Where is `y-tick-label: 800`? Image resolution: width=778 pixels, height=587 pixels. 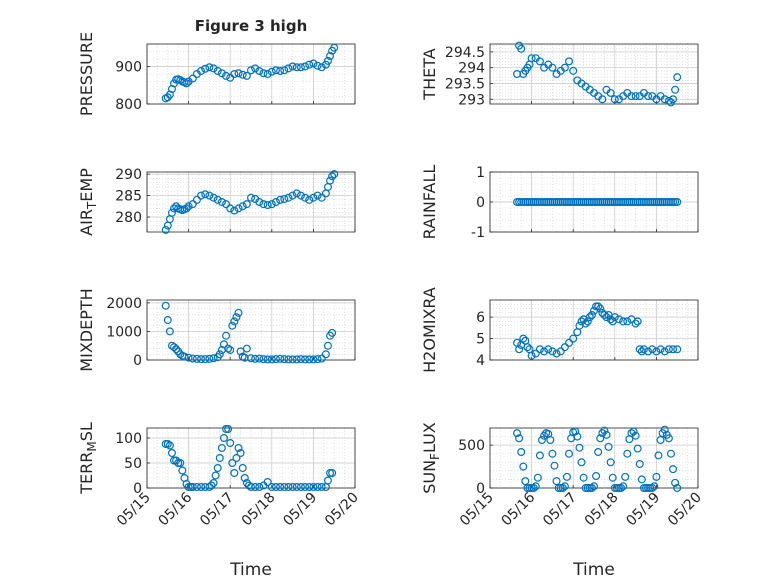 y-tick-label: 800 is located at coordinates (128, 105).